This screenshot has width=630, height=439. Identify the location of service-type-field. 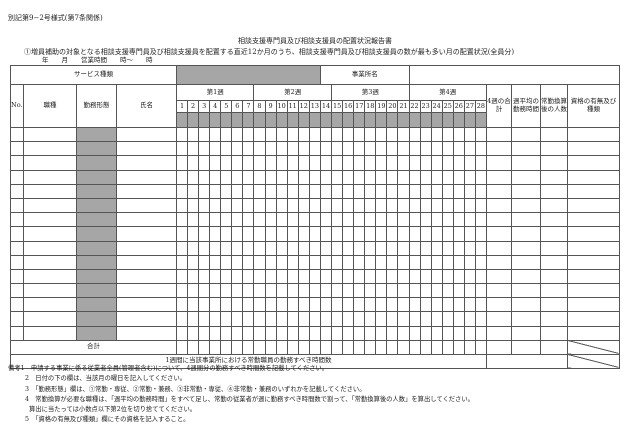
(248, 75).